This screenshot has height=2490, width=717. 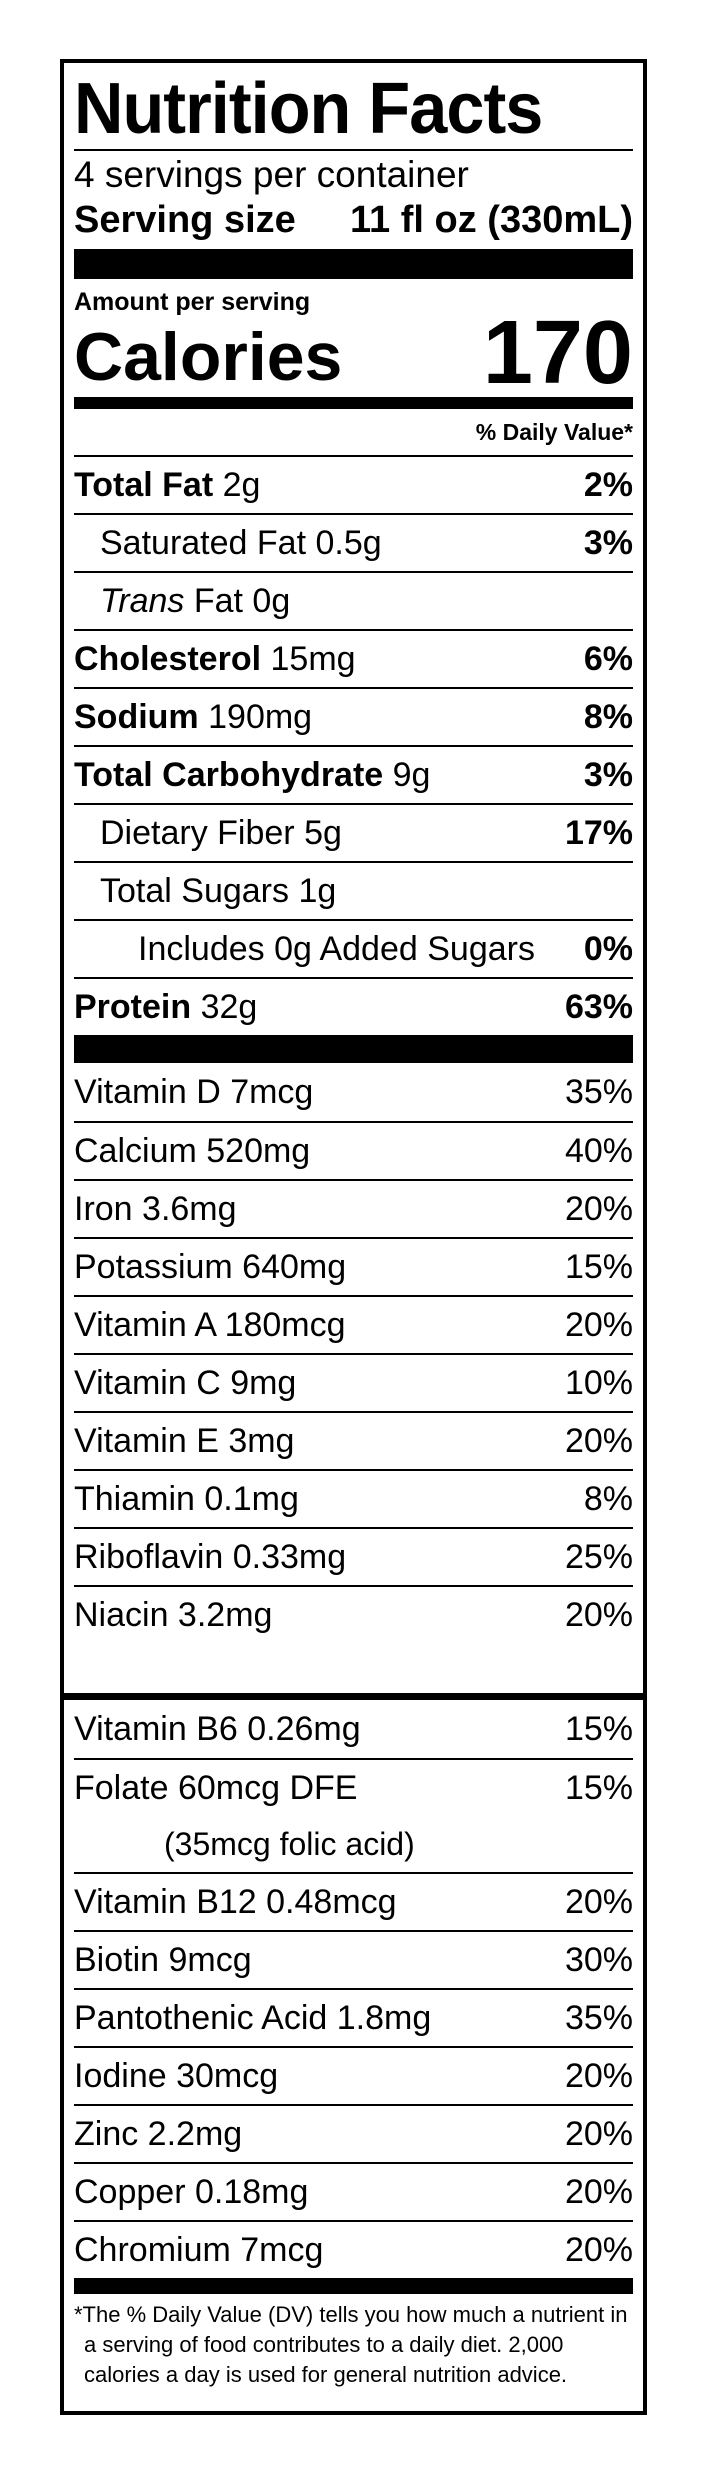 I want to click on vitamin-row: Folate 60mcg DFE 15%, so click(x=353, y=1787).